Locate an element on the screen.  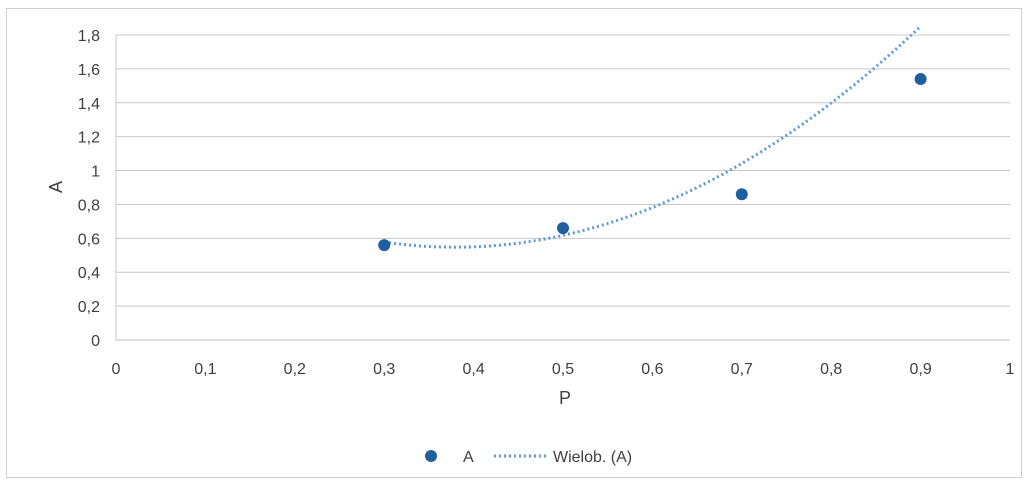
x-tick-label-7: 0,7 is located at coordinates (742, 369).